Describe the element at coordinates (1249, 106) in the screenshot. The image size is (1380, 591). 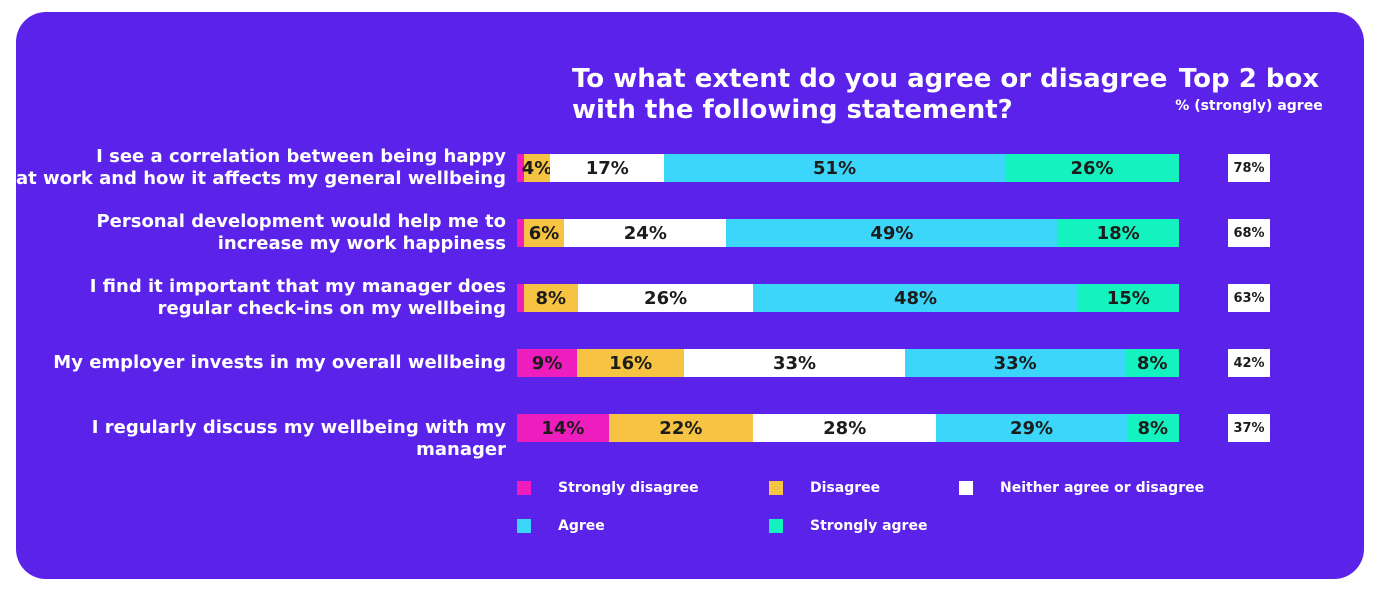
I see `top2-subtitle: % (strongly) agree` at that location.